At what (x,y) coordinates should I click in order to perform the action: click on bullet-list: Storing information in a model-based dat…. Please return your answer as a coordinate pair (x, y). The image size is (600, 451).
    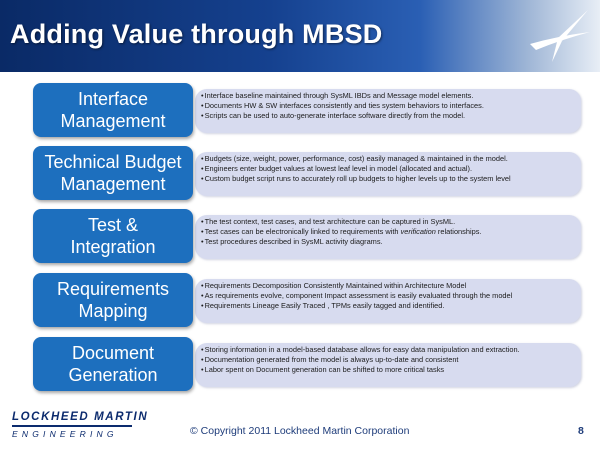
    Looking at the image, I should click on (390, 360).